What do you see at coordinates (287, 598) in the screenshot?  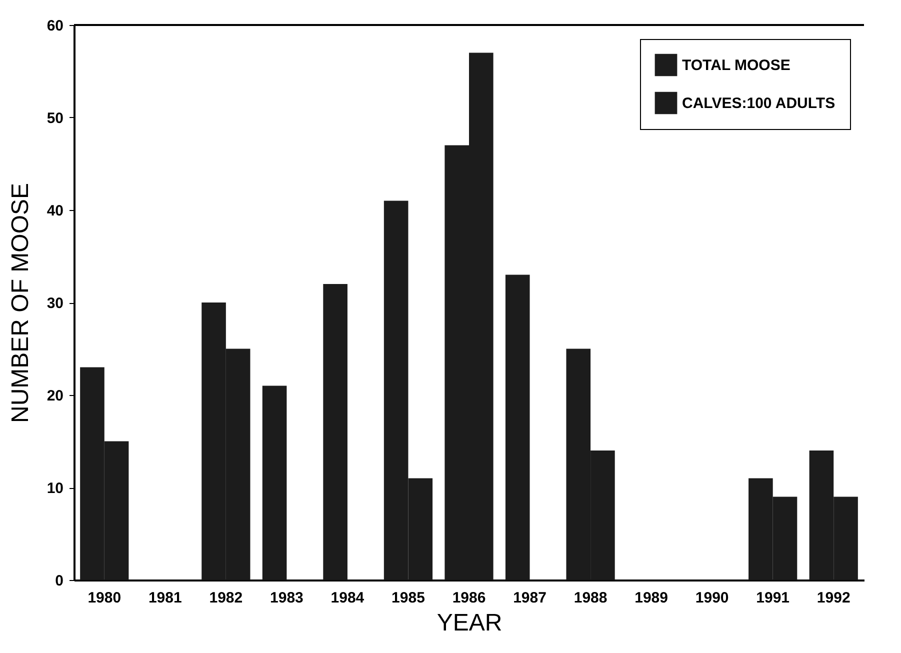 I see `x-tick-label: 1983` at bounding box center [287, 598].